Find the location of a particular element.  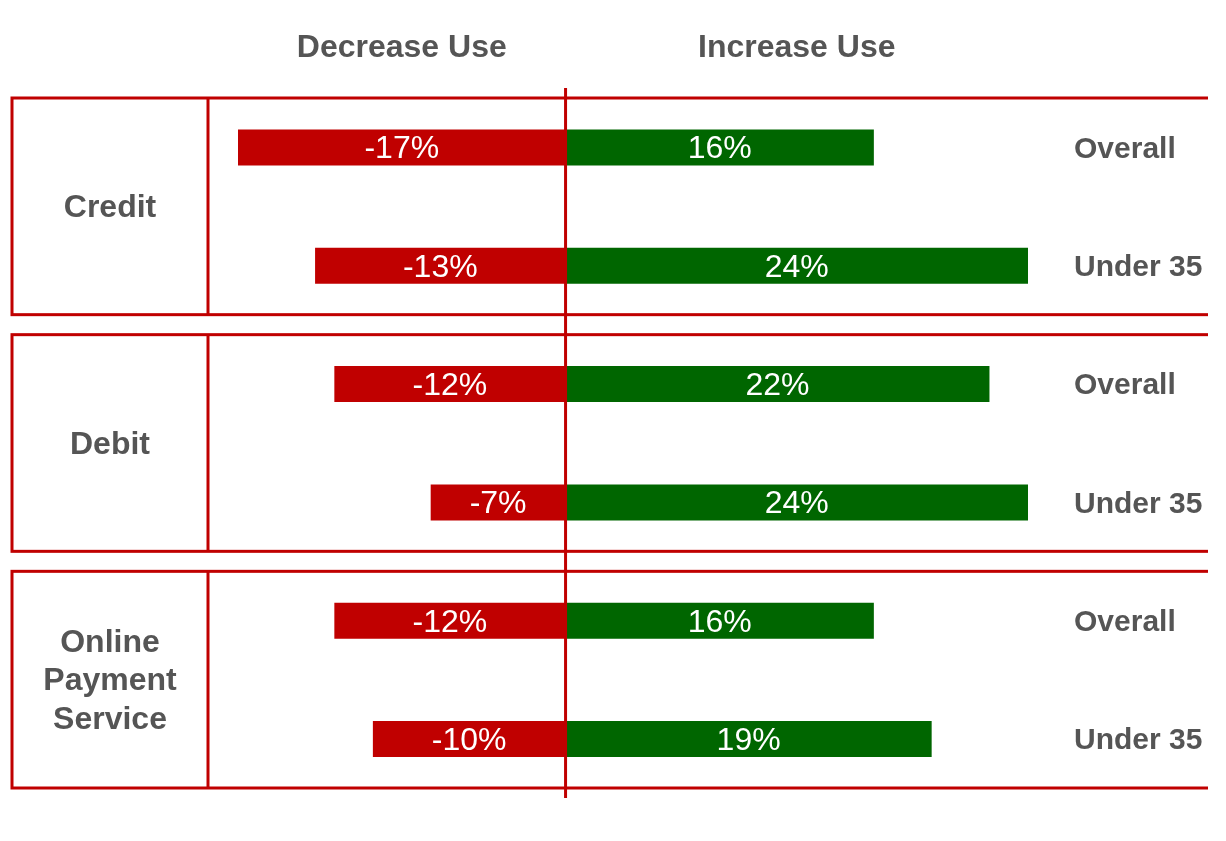

data-label: -13% is located at coordinates (440, 265).